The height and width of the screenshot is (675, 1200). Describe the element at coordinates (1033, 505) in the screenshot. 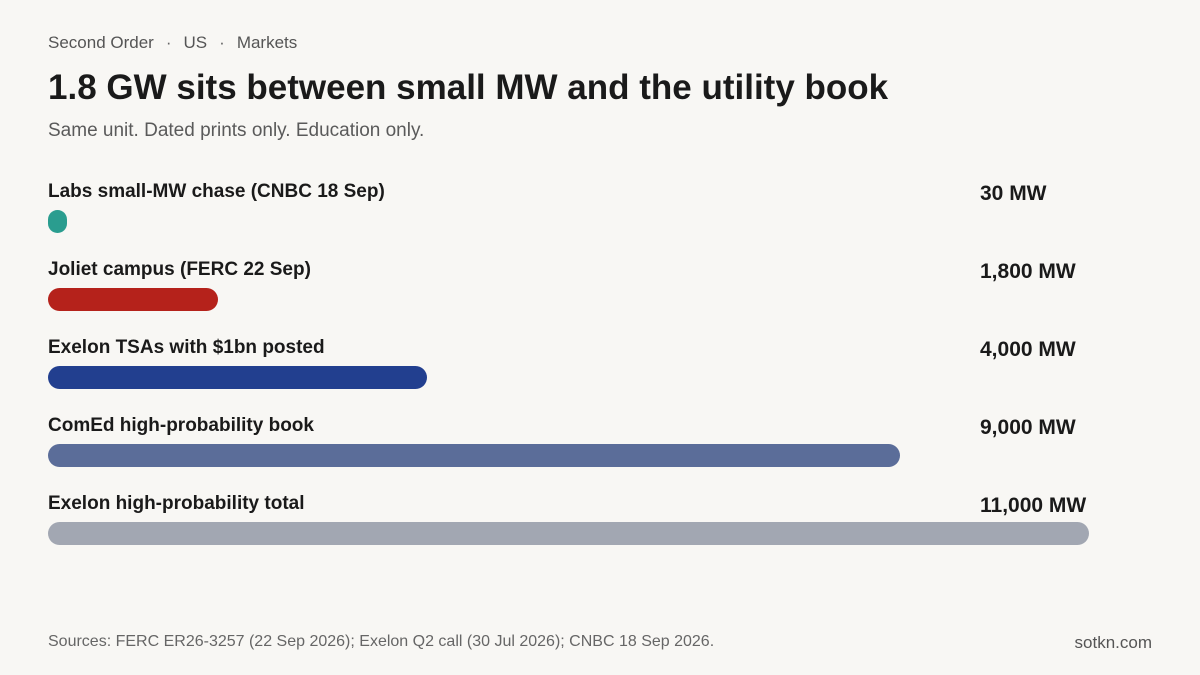

I see `bar-value-label: 11,000 MW` at that location.